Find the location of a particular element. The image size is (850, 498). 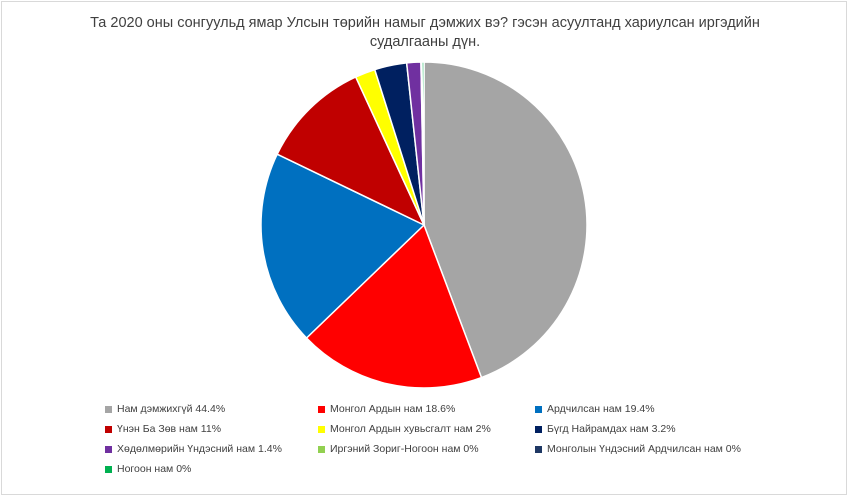

legend-item-3: Үнэн Ба Зөв нам 11% is located at coordinates (163, 429).